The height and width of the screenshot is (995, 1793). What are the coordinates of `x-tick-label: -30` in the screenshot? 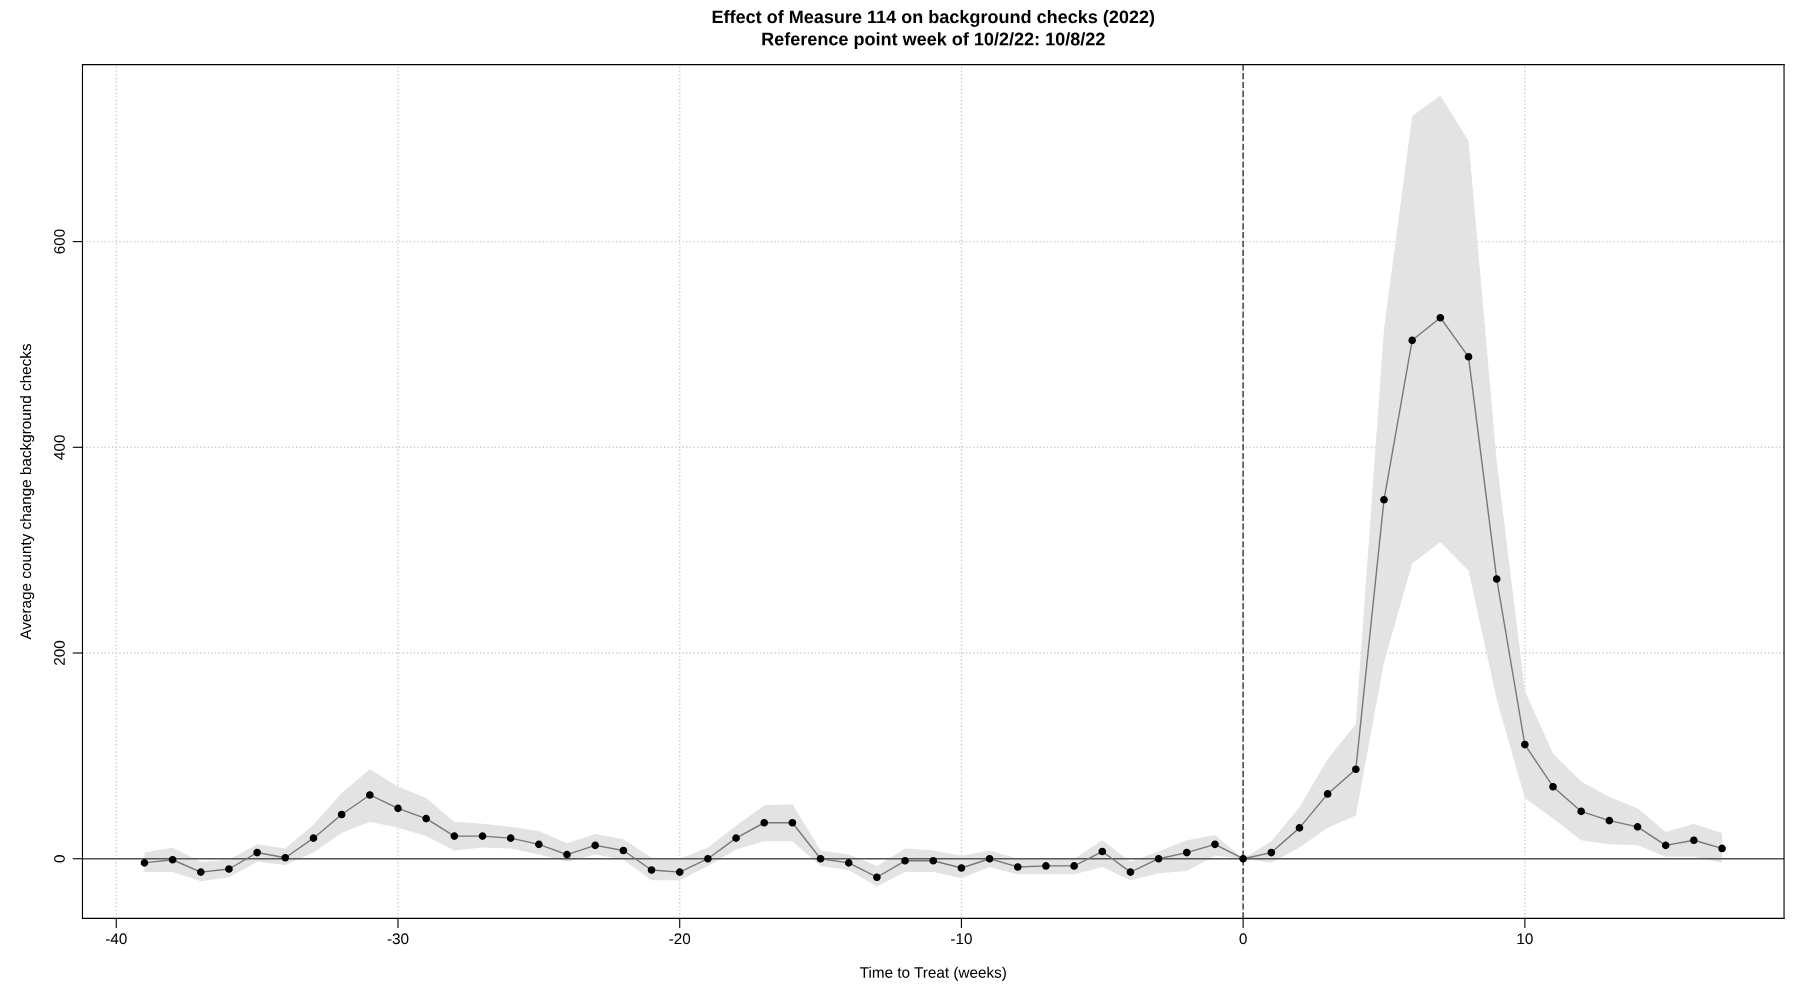 It's located at (398, 939).